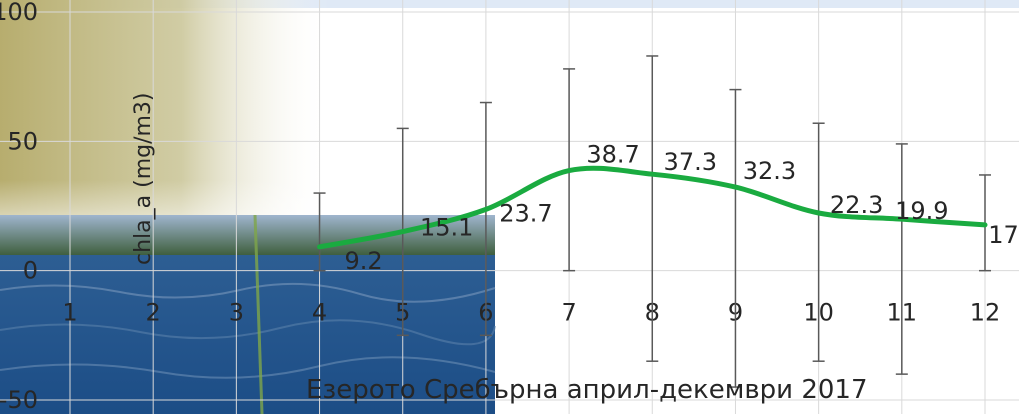 Image resolution: width=1019 pixels, height=414 pixels. Describe the element at coordinates (587, 390) in the screenshot. I see `chart-title: Езерото Сребърна април-декември 2017` at that location.